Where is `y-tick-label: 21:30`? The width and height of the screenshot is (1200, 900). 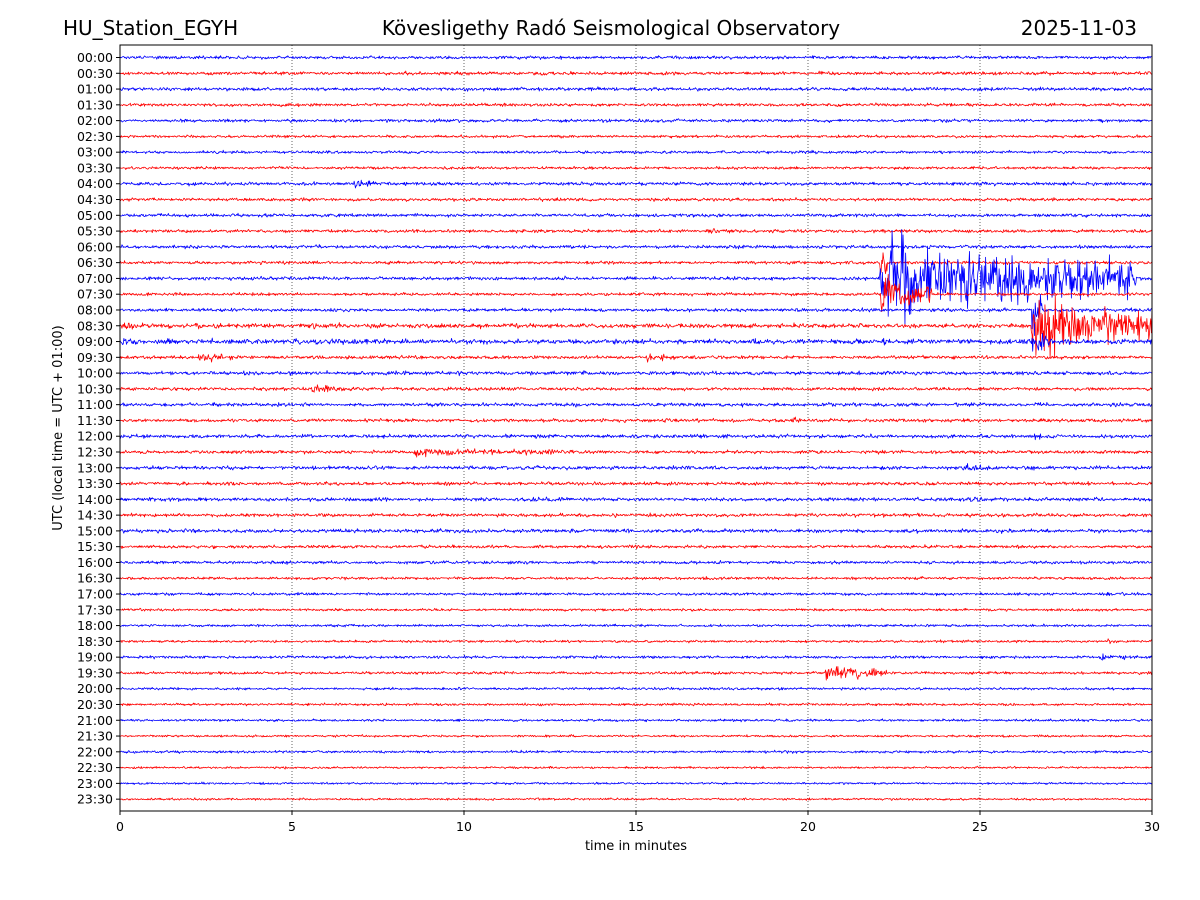 y-tick-label: 21:30 is located at coordinates (95, 736).